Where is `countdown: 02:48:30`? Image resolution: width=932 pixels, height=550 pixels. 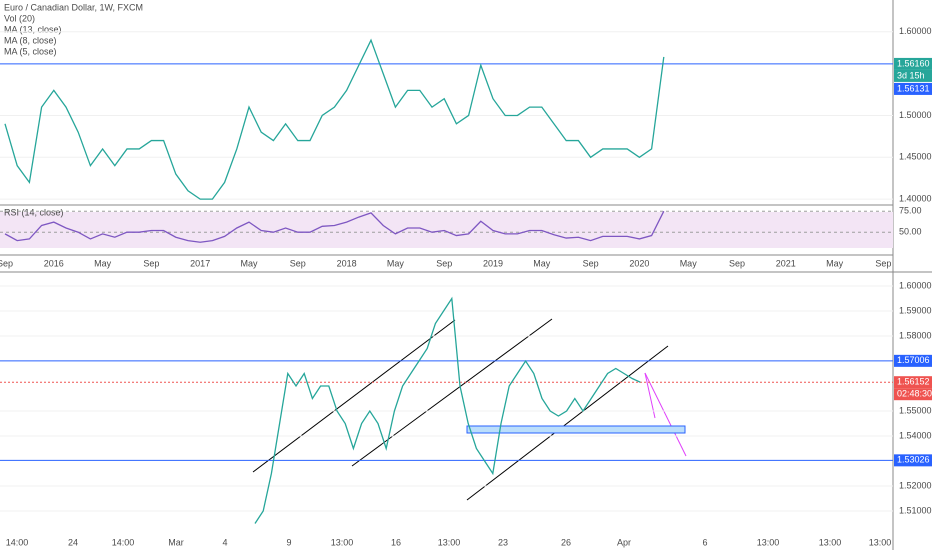 countdown: 02:48:30 is located at coordinates (914, 394).